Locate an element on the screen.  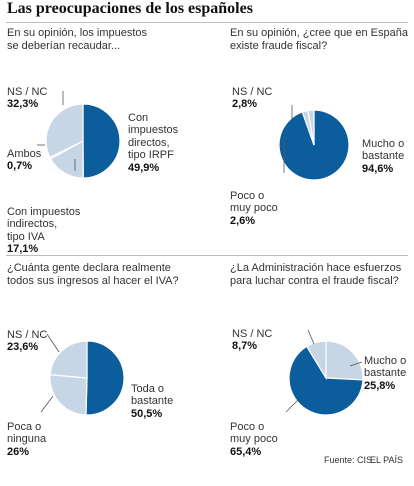
slice-label: Toda o bastante 50,5% is located at coordinates (152, 401).